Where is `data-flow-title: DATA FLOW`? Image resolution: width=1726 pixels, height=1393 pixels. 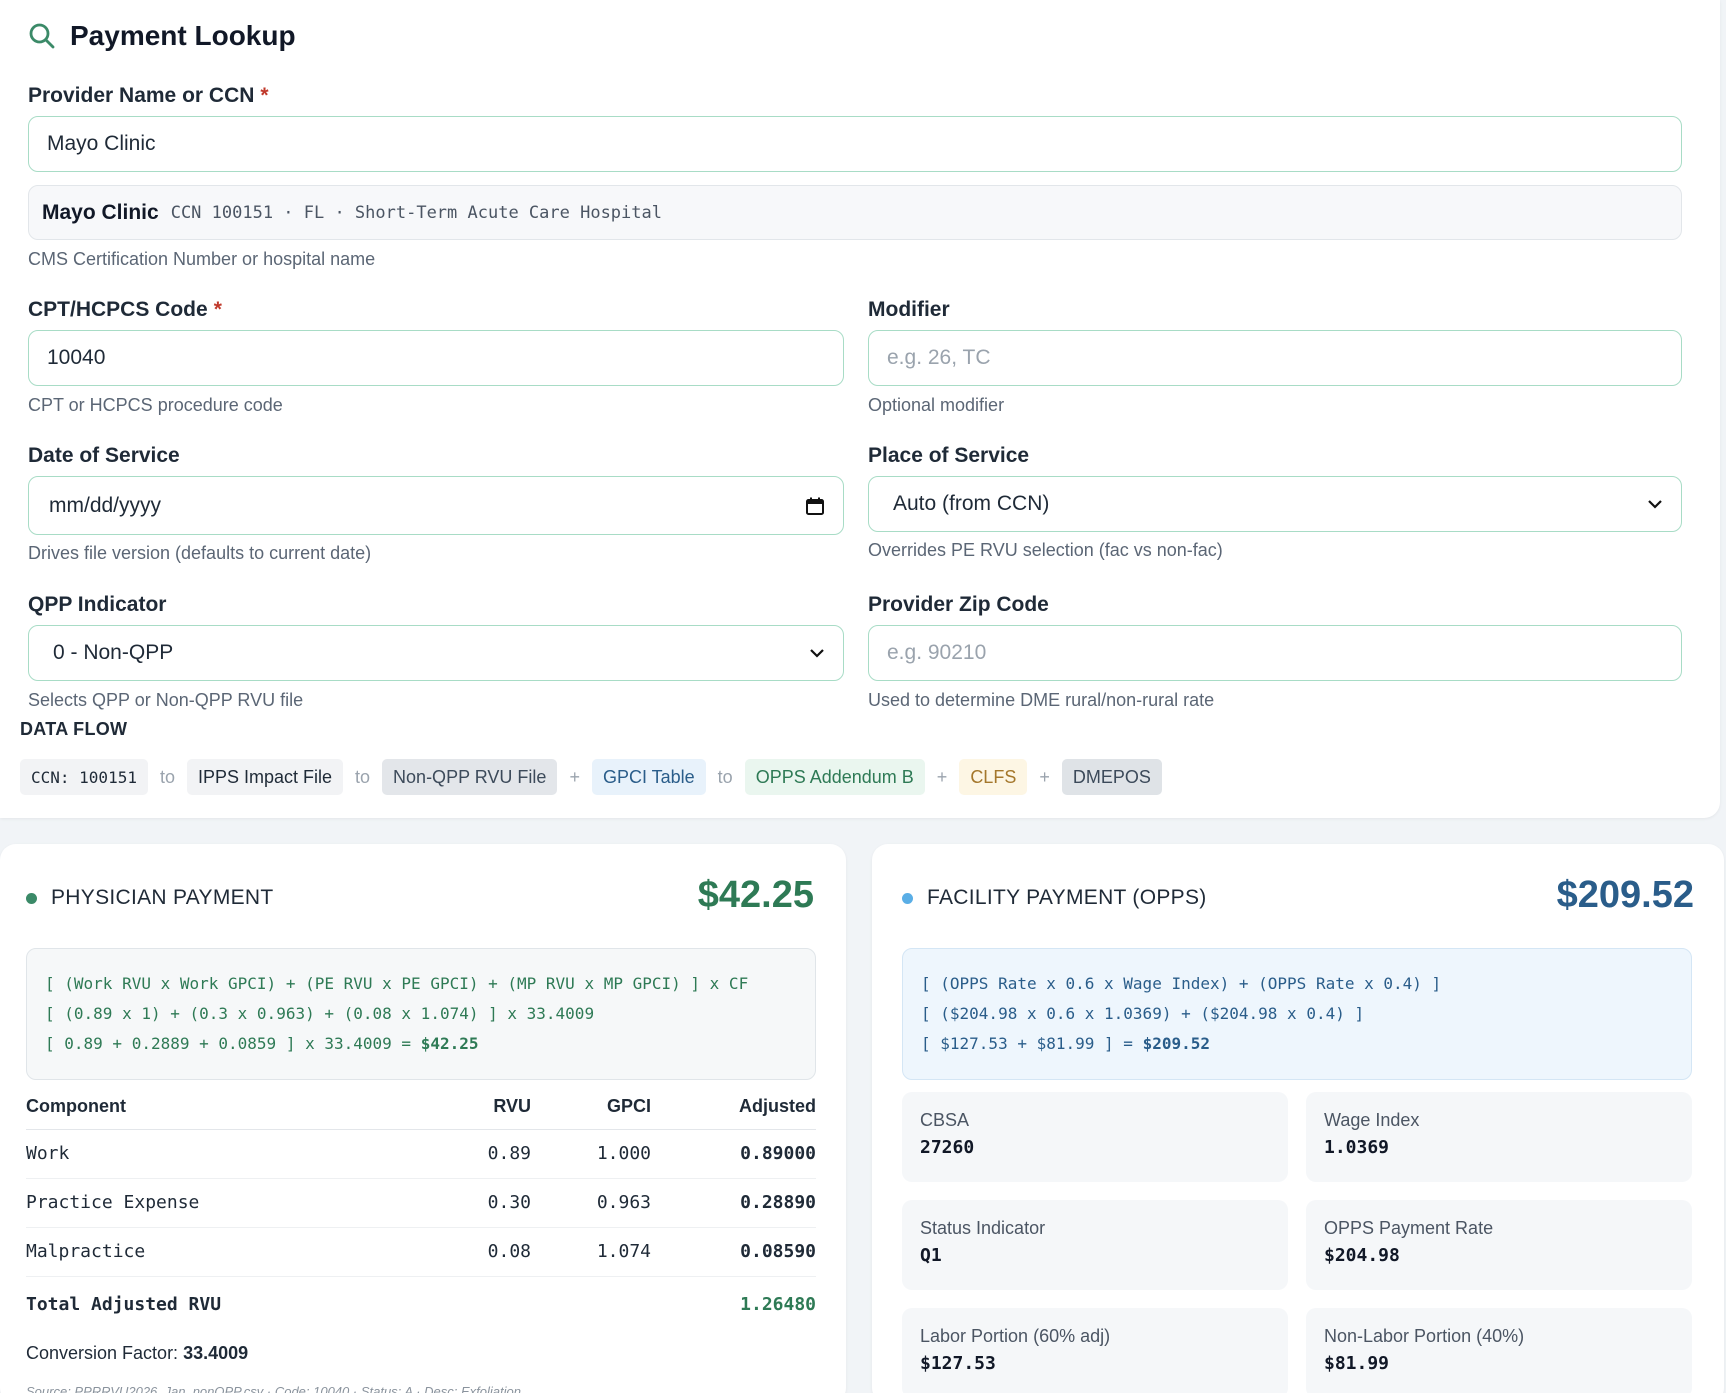
data-flow-title: DATA FLOW is located at coordinates (74, 729).